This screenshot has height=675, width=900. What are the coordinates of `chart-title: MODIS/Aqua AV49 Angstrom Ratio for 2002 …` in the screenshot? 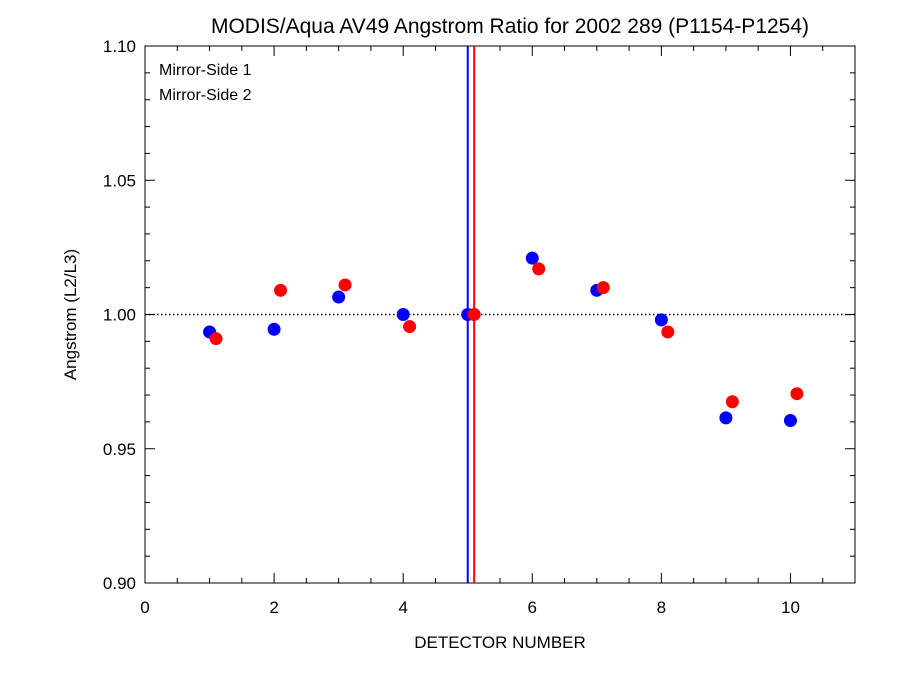 It's located at (510, 26).